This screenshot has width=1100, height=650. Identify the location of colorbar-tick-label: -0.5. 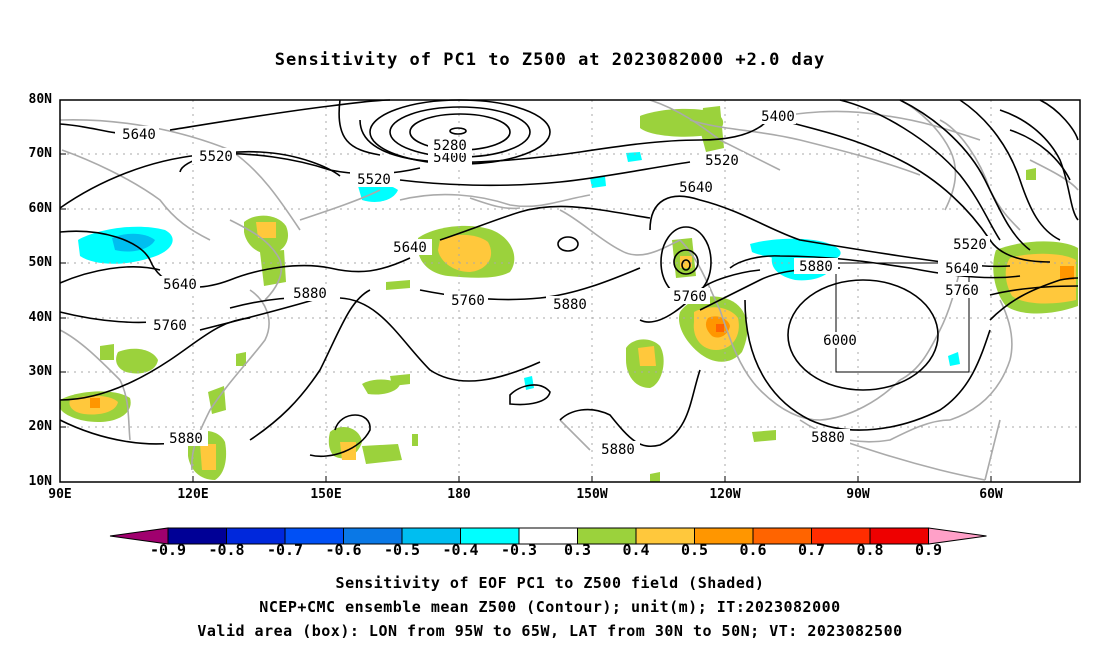
(402, 550).